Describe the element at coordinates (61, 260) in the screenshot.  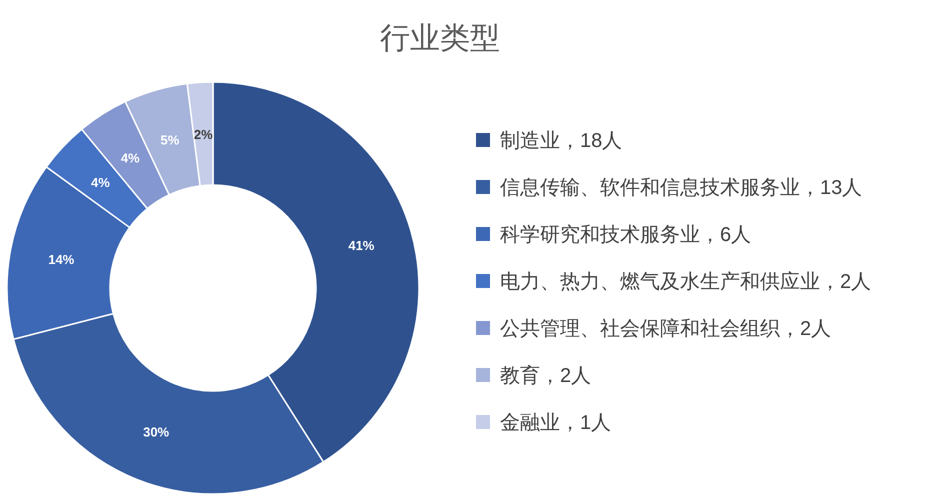
I see `data-label: 14%` at that location.